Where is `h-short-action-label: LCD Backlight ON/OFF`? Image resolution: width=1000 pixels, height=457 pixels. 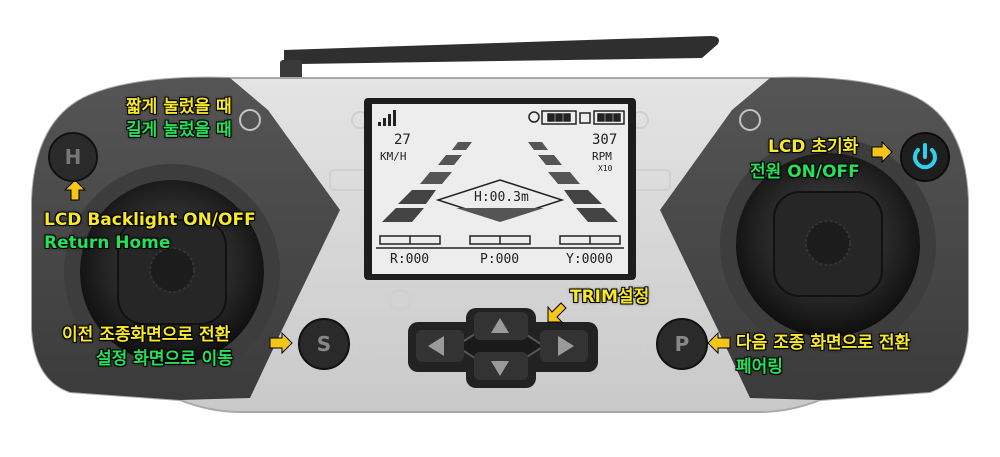
h-short-action-label: LCD Backlight ON/OFF is located at coordinates (150, 220).